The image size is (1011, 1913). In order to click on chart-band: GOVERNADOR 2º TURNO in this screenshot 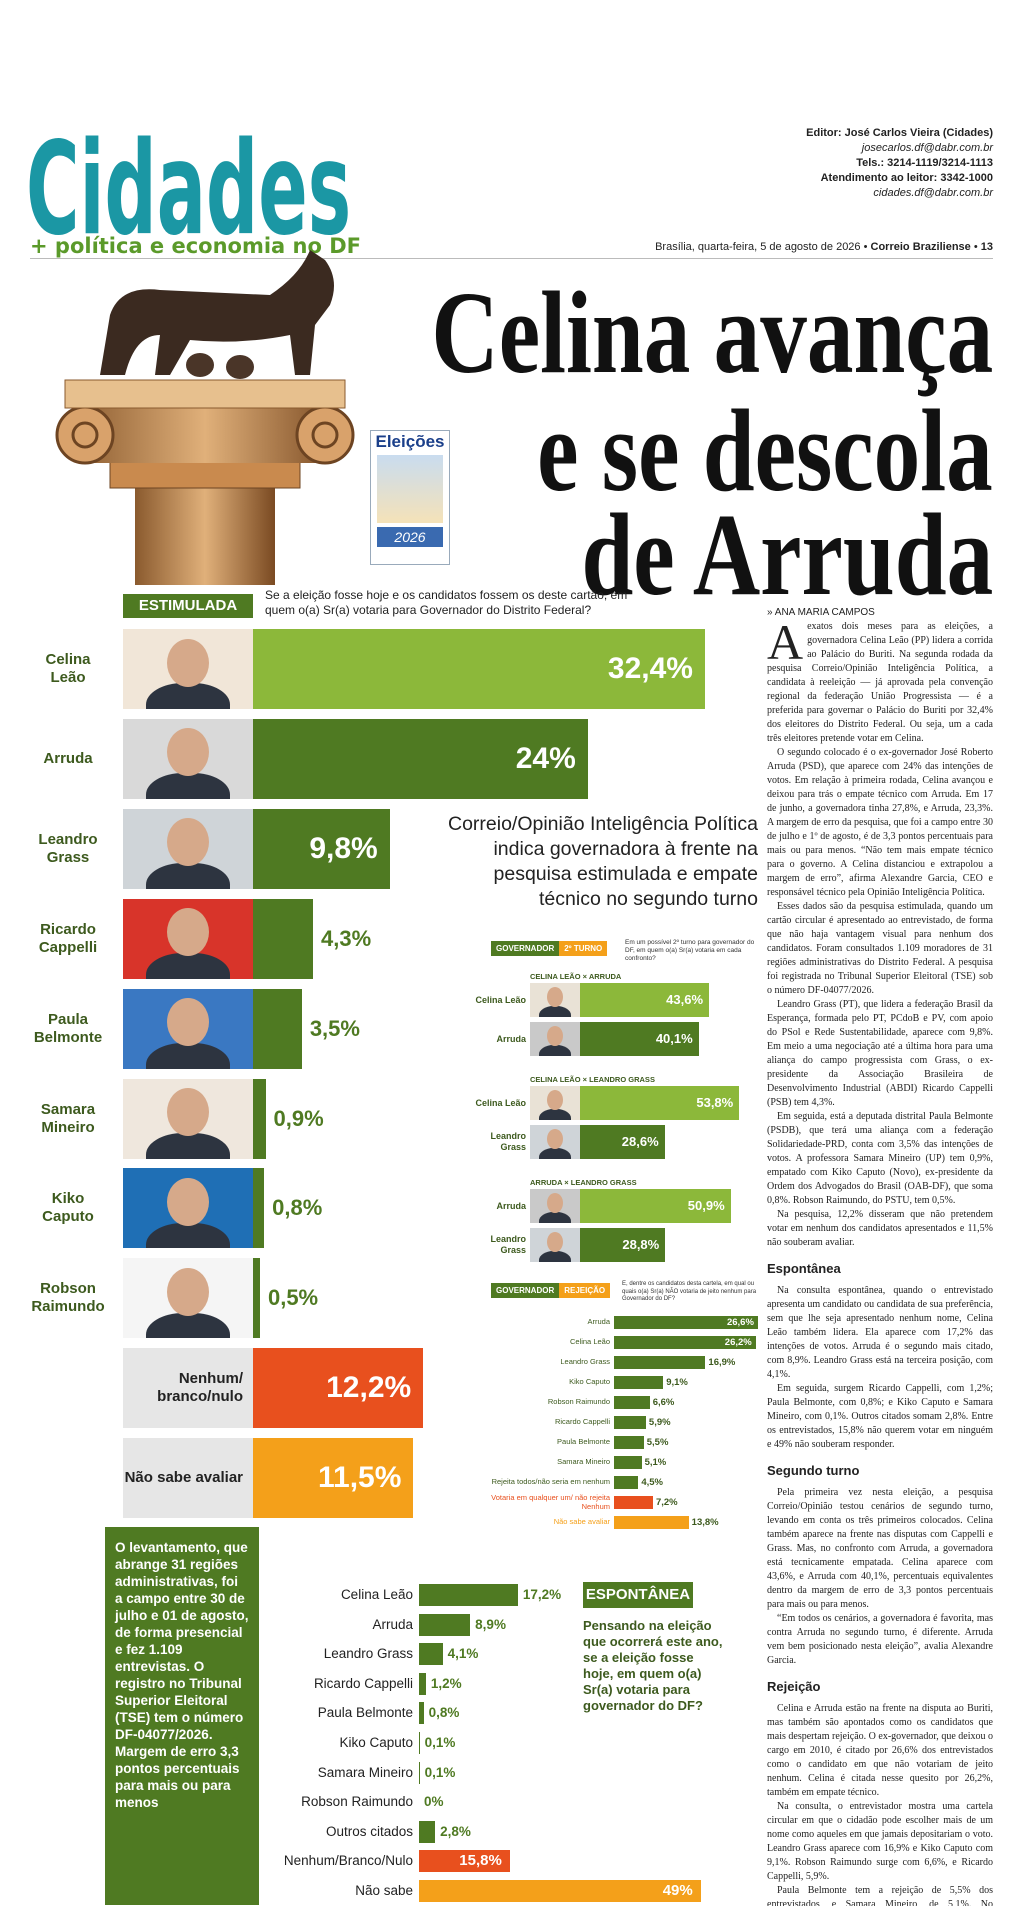, I will do `click(549, 948)`.